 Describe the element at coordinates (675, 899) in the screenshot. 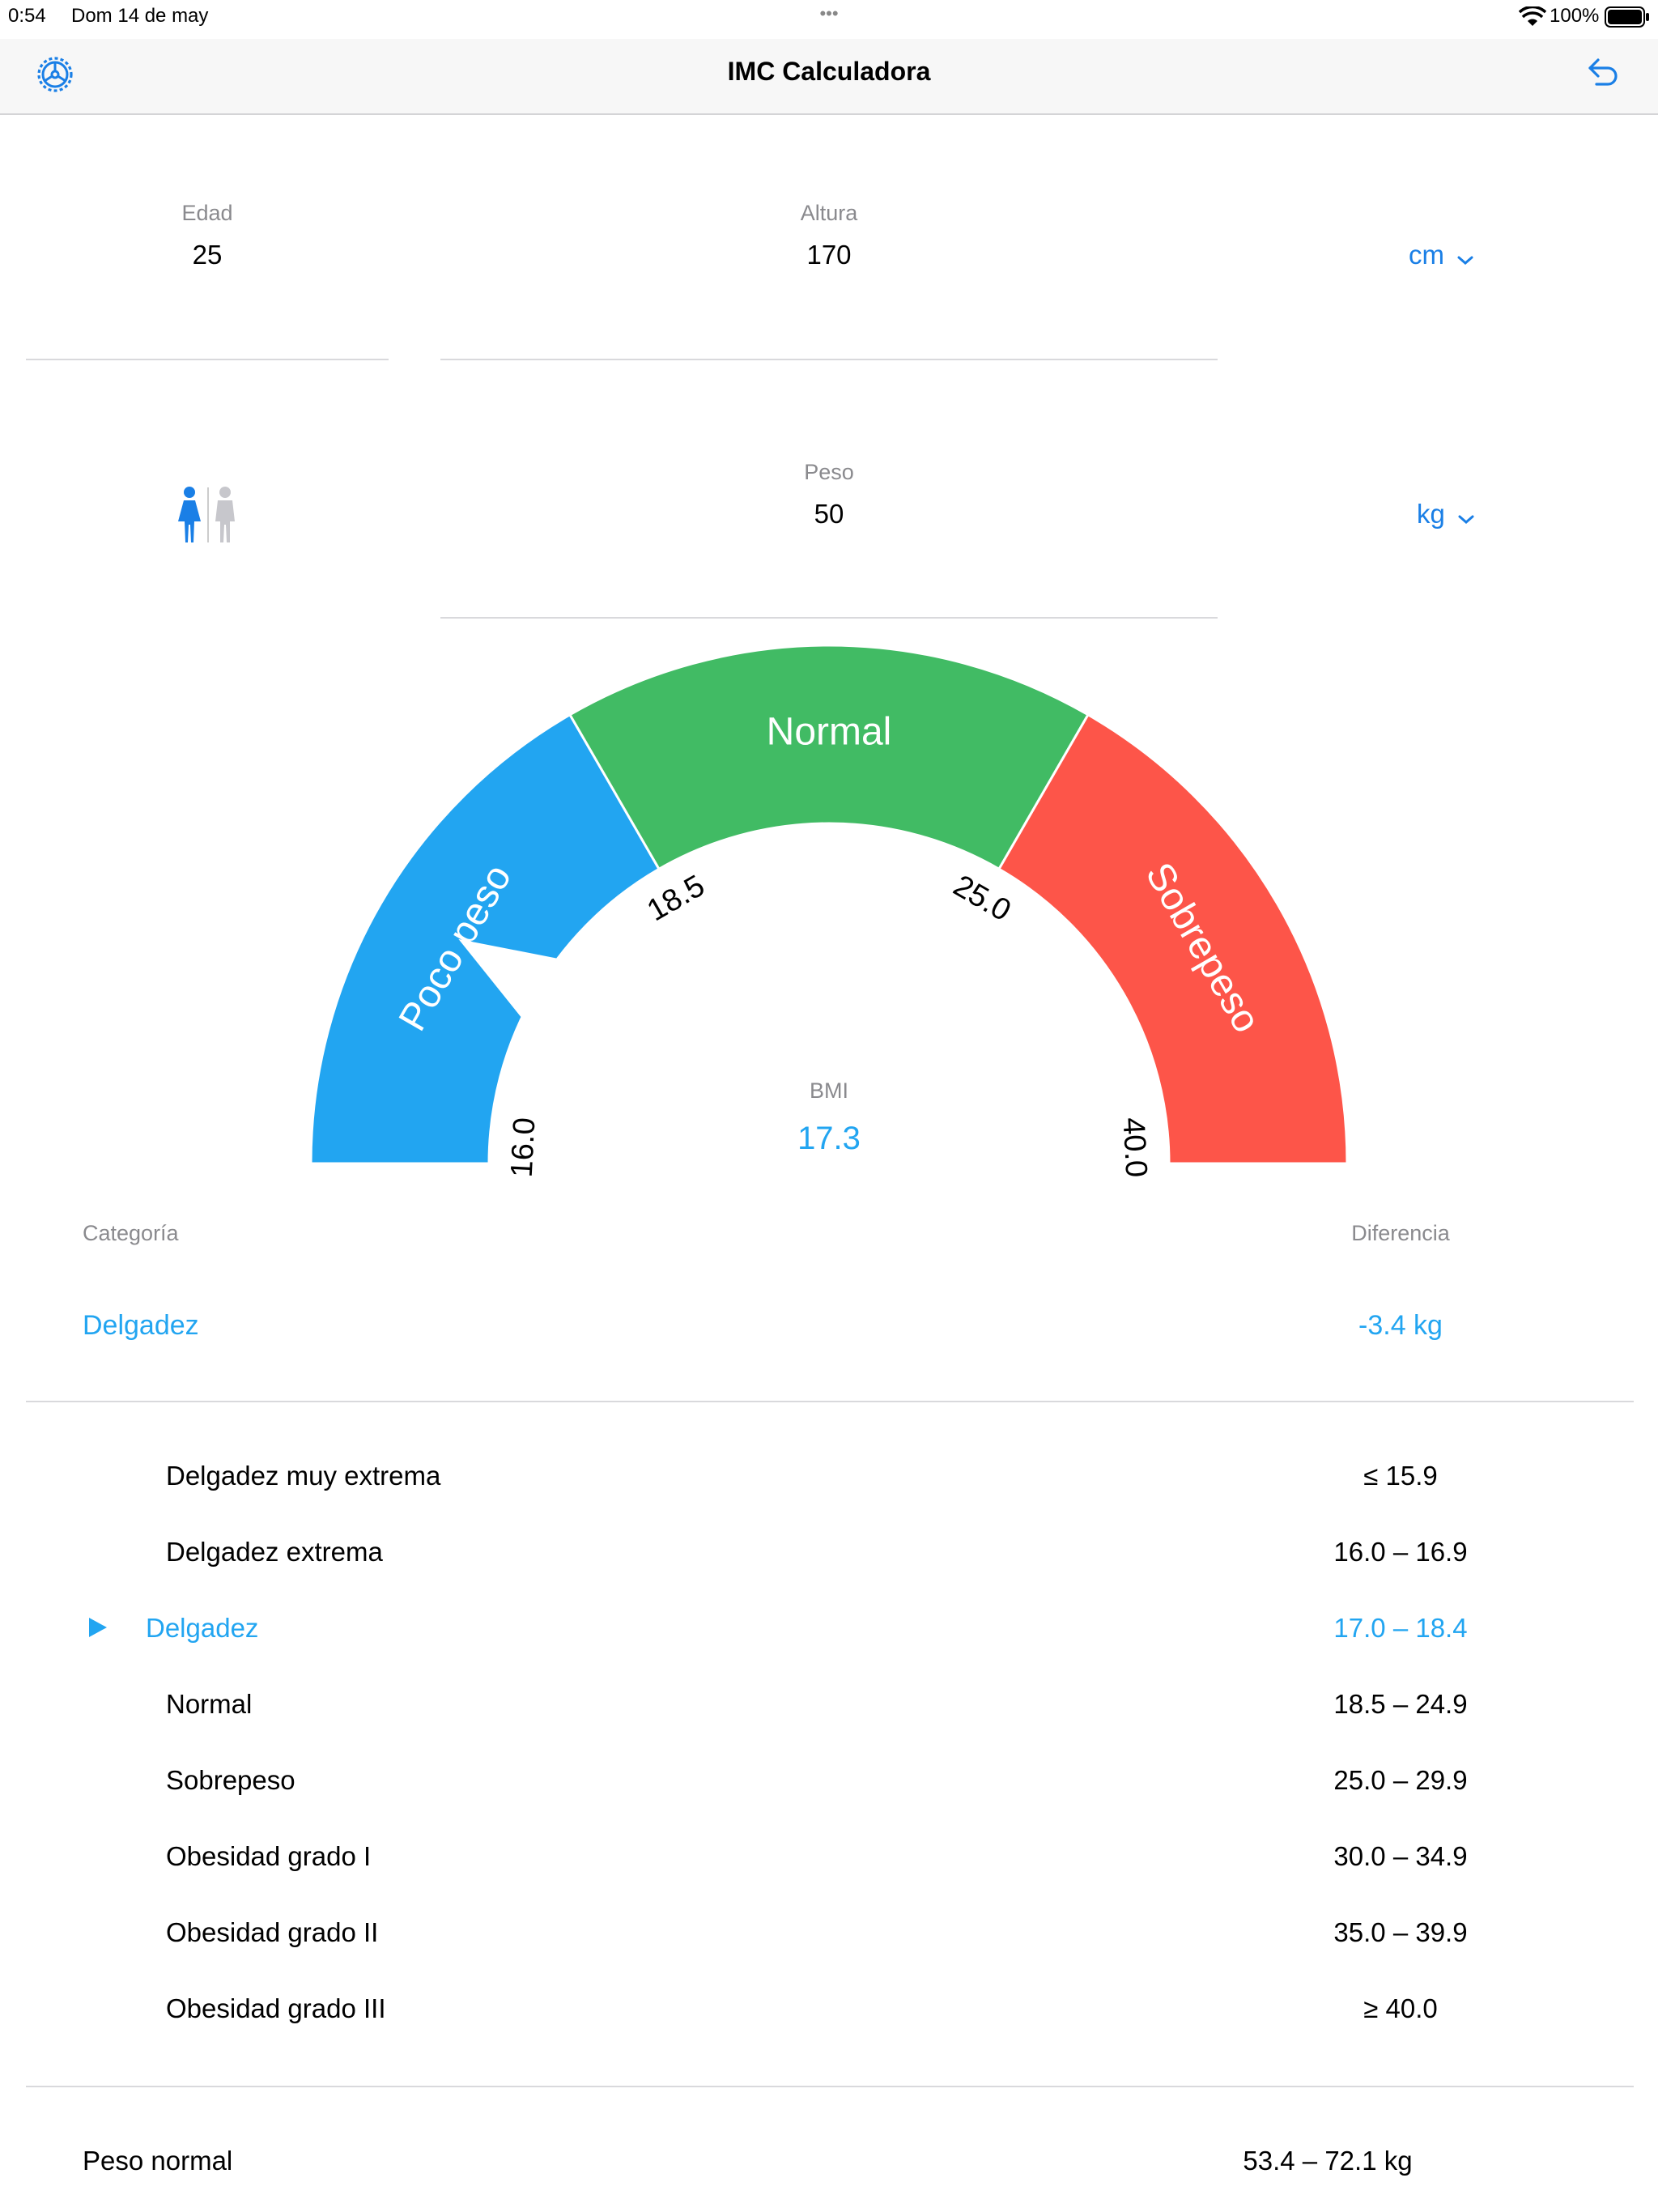

I see `gauge-tick-label: 18.5` at that location.